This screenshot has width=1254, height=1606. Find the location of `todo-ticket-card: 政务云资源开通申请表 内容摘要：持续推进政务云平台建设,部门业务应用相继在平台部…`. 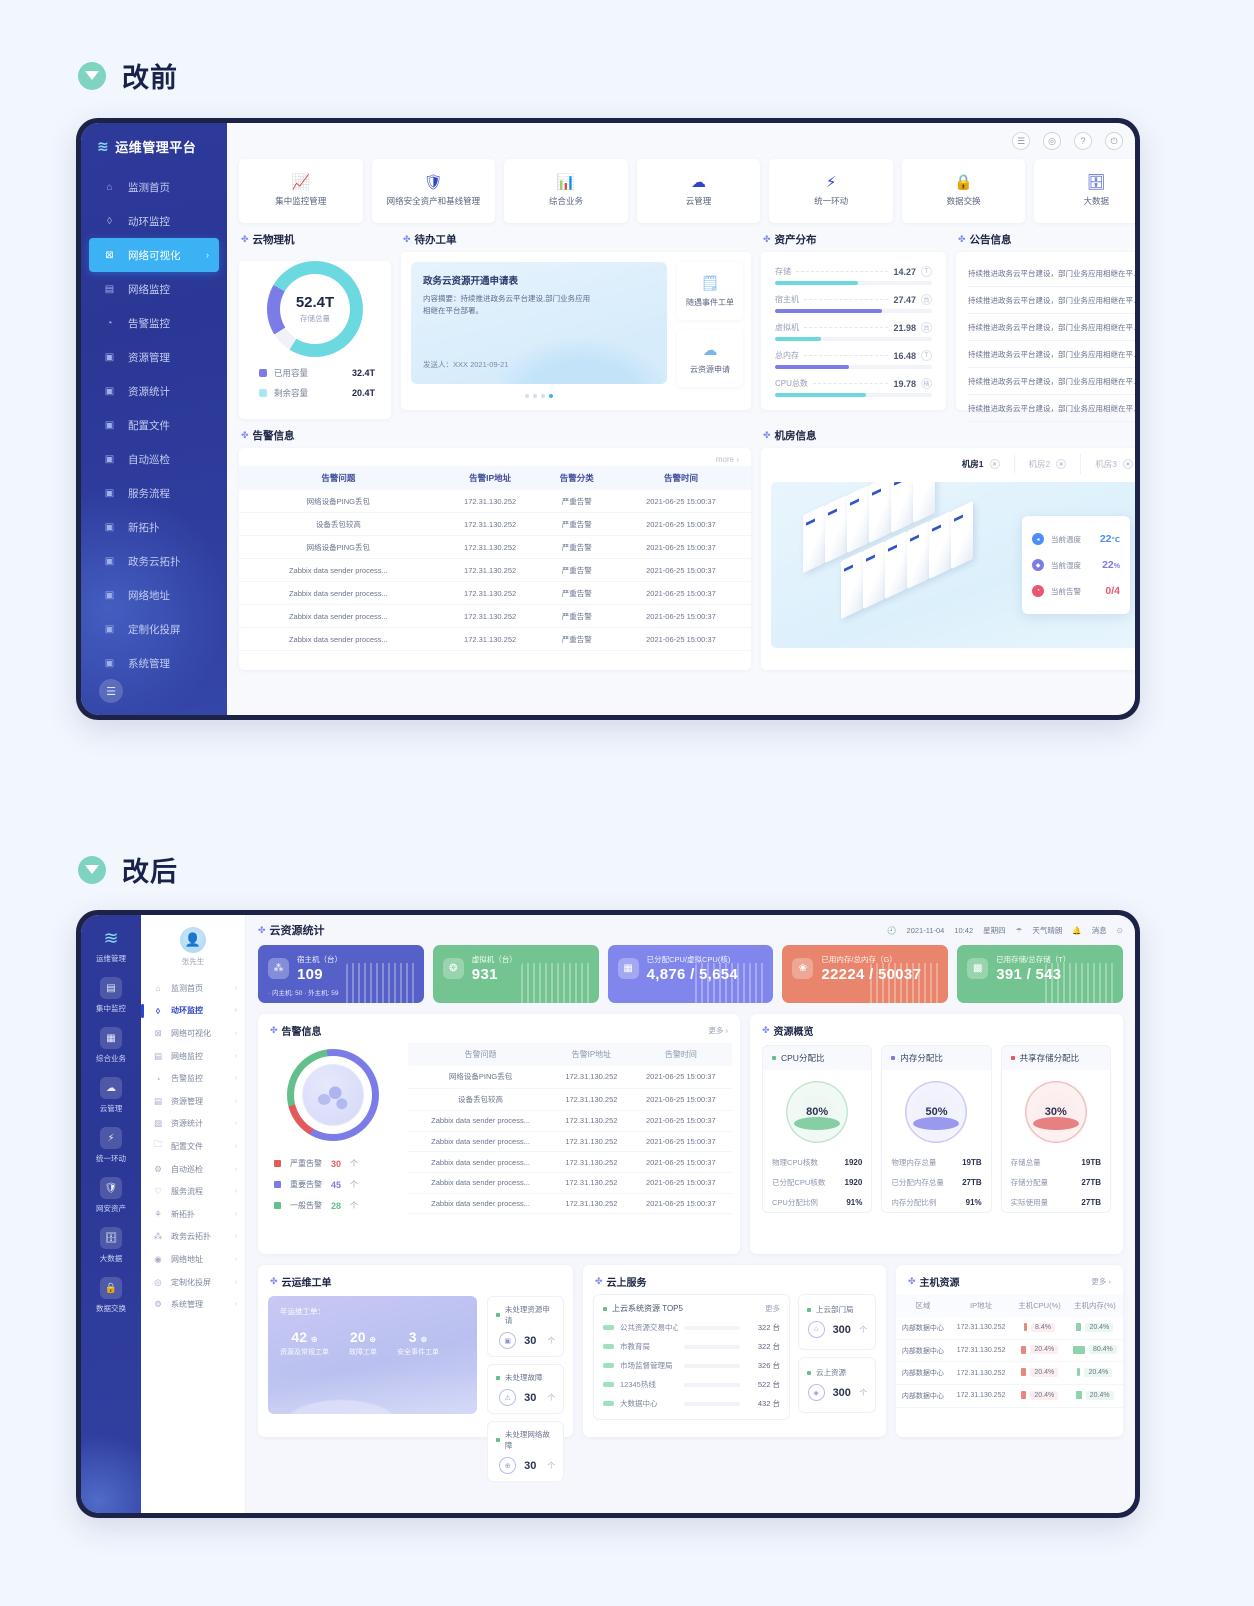

todo-ticket-card: 政务云资源开通申请表 内容摘要：持续推进政务云平台建设,部门业务应用相继在平台部… is located at coordinates (539, 323).